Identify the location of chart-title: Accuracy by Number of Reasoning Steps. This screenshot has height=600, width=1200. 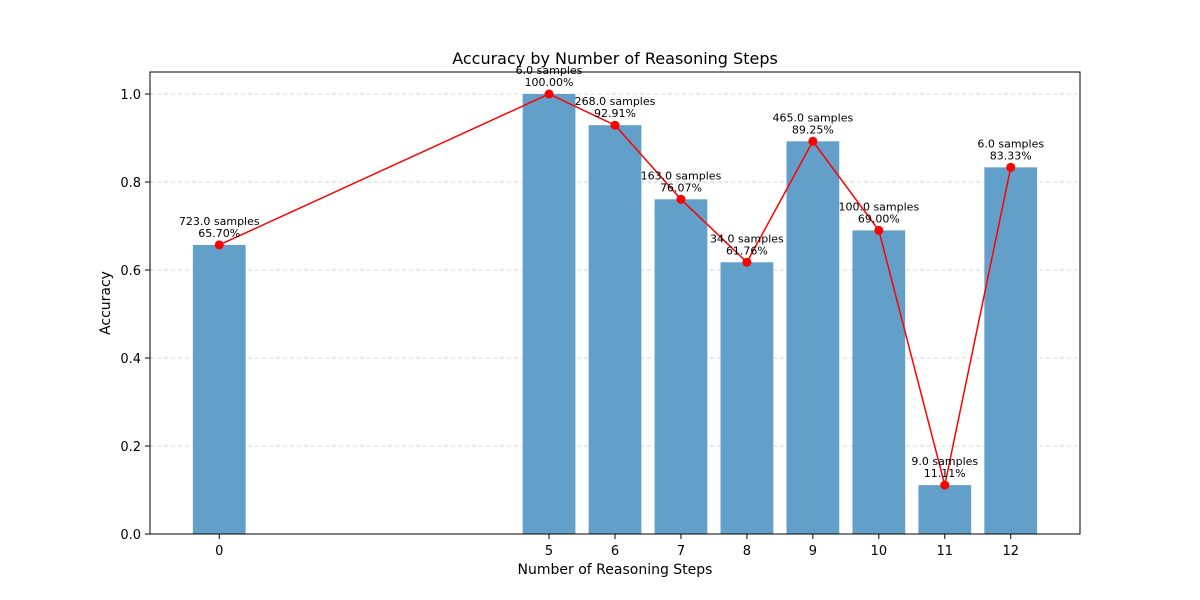
(615, 58).